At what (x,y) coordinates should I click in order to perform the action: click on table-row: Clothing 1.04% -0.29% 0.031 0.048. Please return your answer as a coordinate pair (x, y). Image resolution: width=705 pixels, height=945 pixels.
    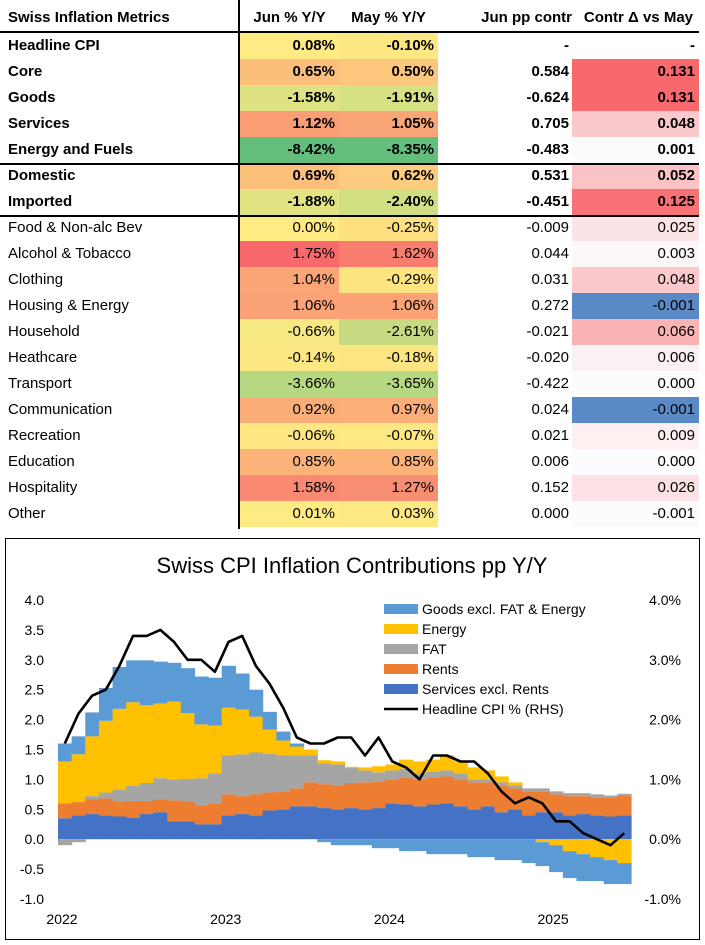
    Looking at the image, I should click on (352, 280).